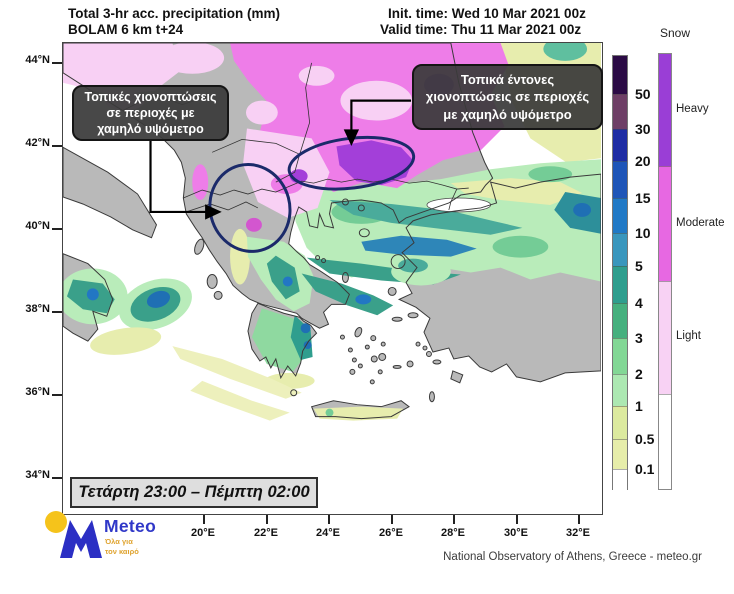 The image size is (734, 594). Describe the element at coordinates (37, 226) in the screenshot. I see `lat-label-40n: 40°N` at that location.